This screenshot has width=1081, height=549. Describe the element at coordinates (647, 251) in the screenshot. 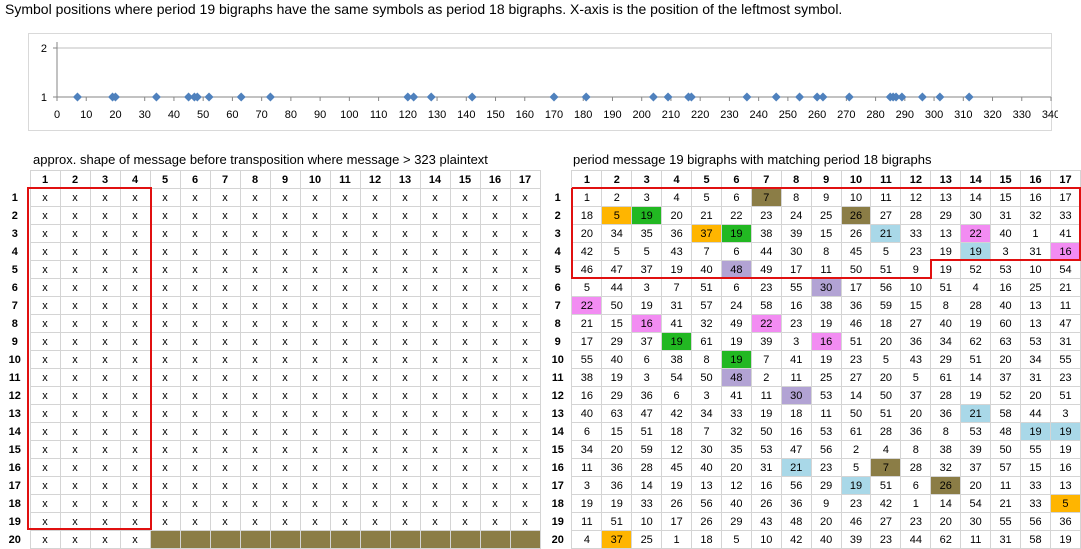

I see `data-cell: 5` at that location.